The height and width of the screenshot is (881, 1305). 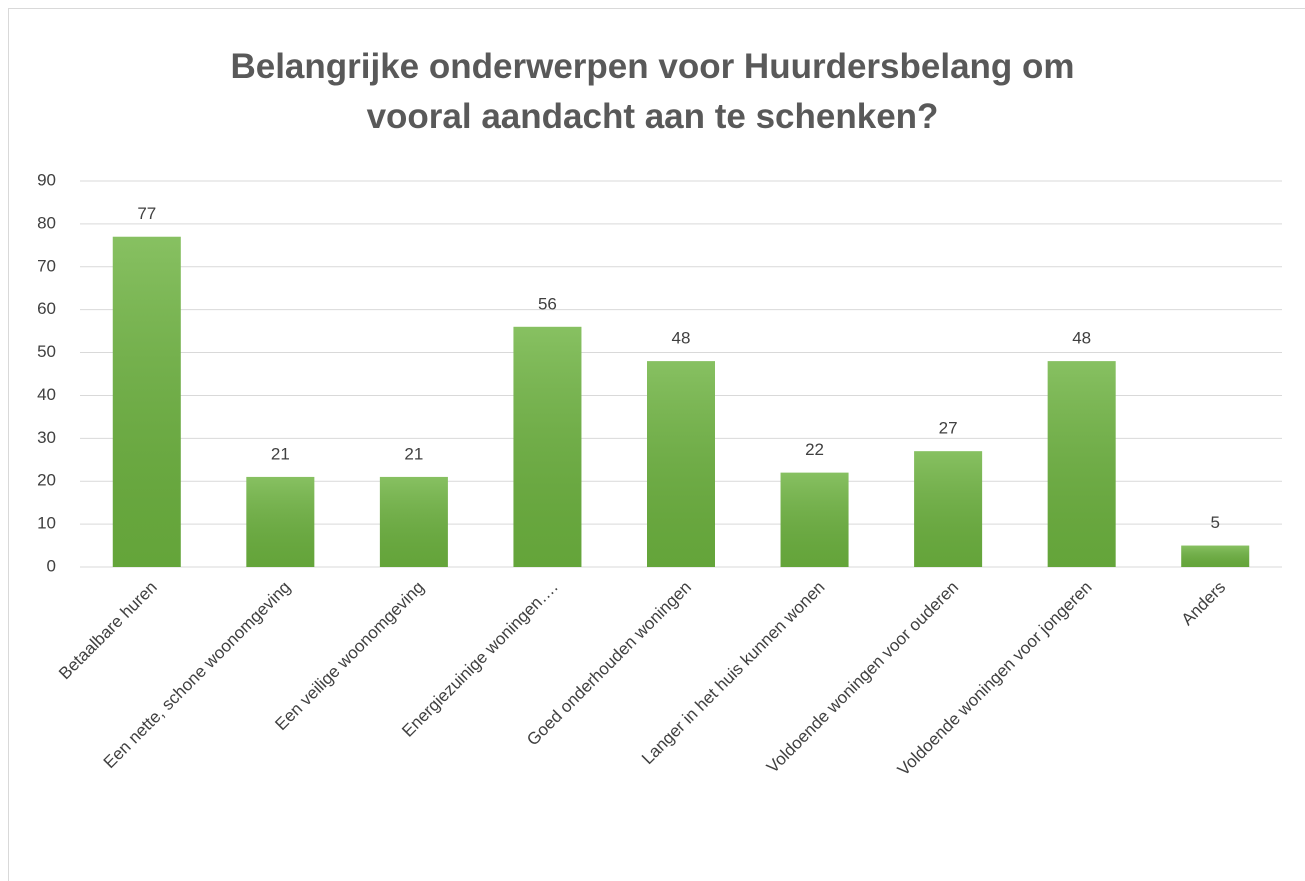 What do you see at coordinates (46, 523) in the screenshot?
I see `y-tick-label: 10` at bounding box center [46, 523].